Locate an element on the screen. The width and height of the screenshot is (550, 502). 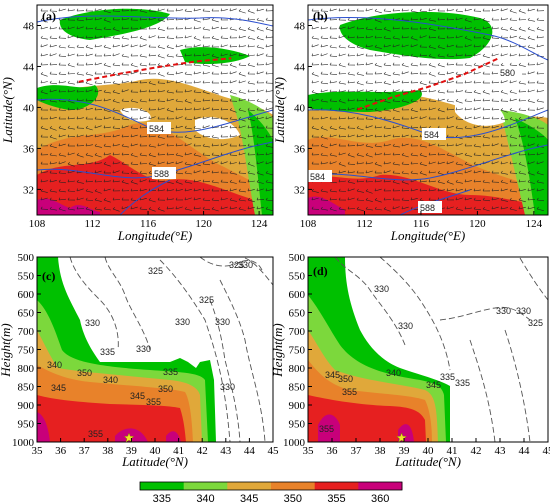
x-axis-label-c: Latitude(°N) is located at coordinates (154, 461).